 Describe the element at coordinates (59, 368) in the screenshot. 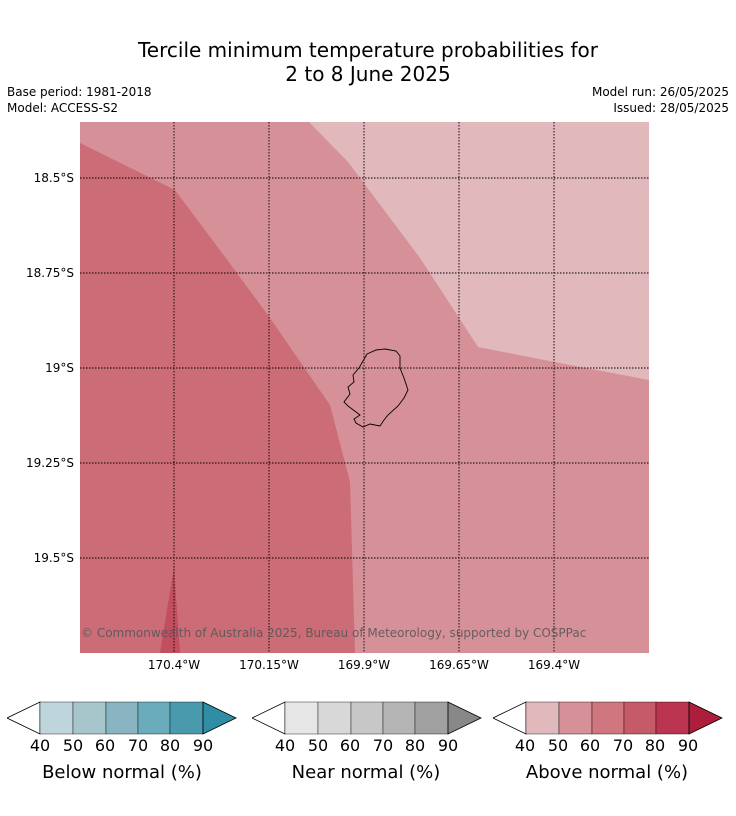

I see `lat-label: 19°S` at that location.